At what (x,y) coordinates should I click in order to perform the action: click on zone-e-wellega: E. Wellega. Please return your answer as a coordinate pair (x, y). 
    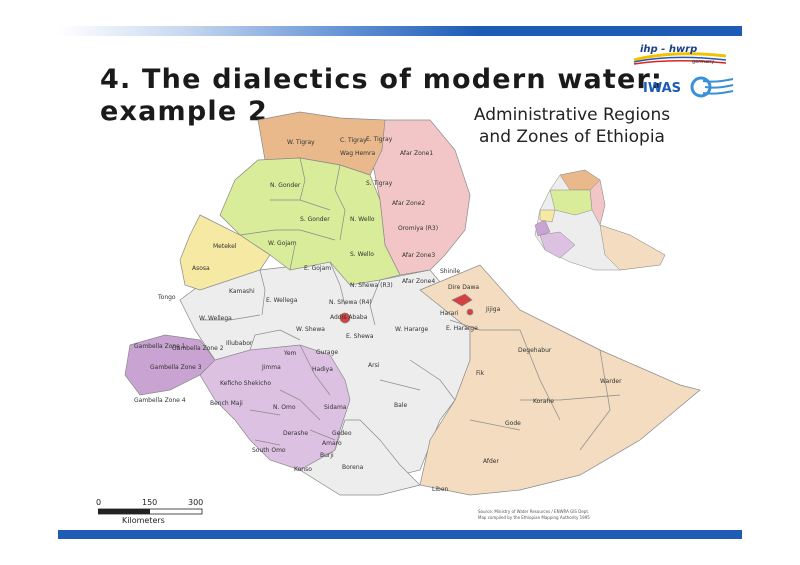
    Looking at the image, I should click on (282, 300).